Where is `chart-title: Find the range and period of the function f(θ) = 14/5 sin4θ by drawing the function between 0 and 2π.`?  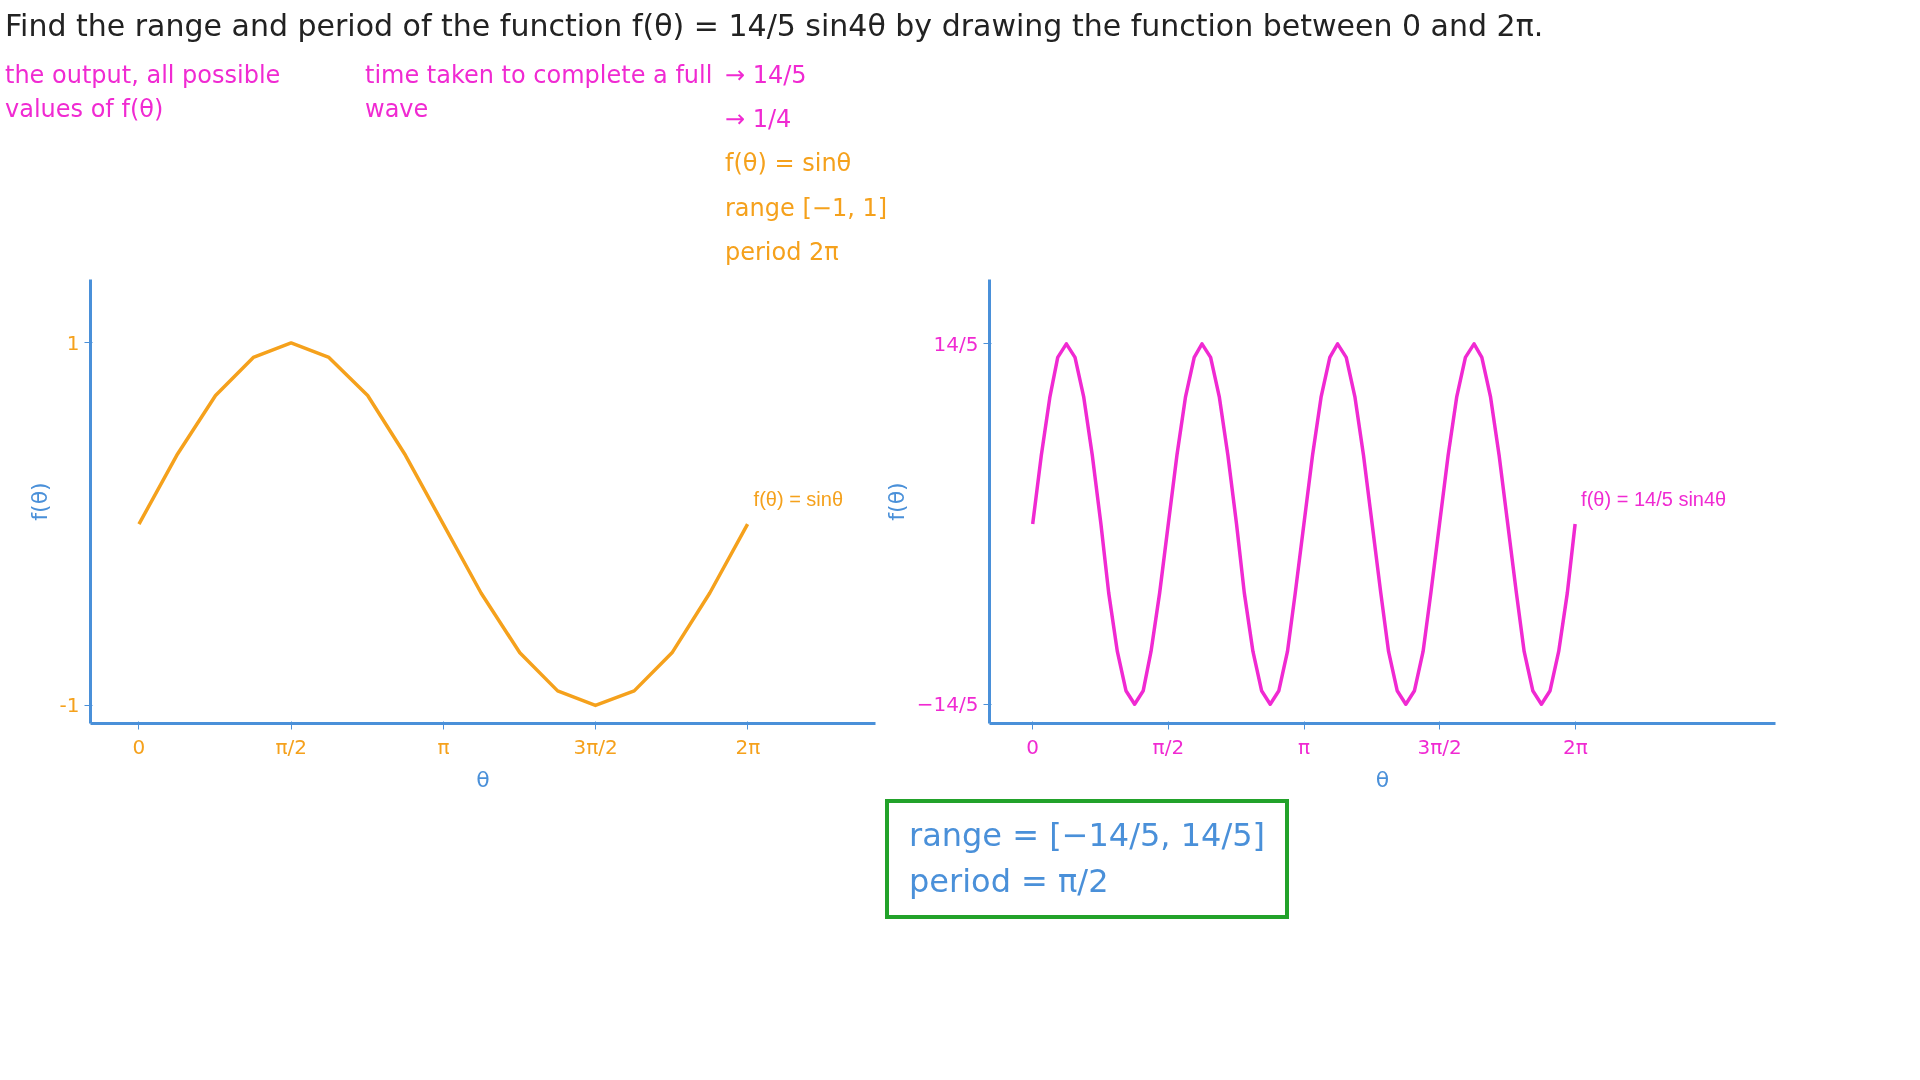 chart-title: Find the range and period of the function f(θ) = 14/5 sin4θ by drawing the function between 0 and 2π. is located at coordinates (774, 26).